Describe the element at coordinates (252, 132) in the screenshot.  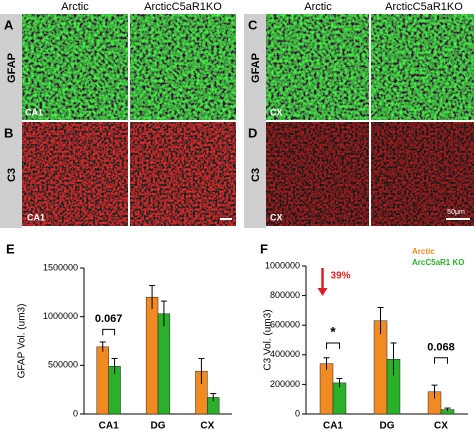
I see `panel-letter: D` at that location.